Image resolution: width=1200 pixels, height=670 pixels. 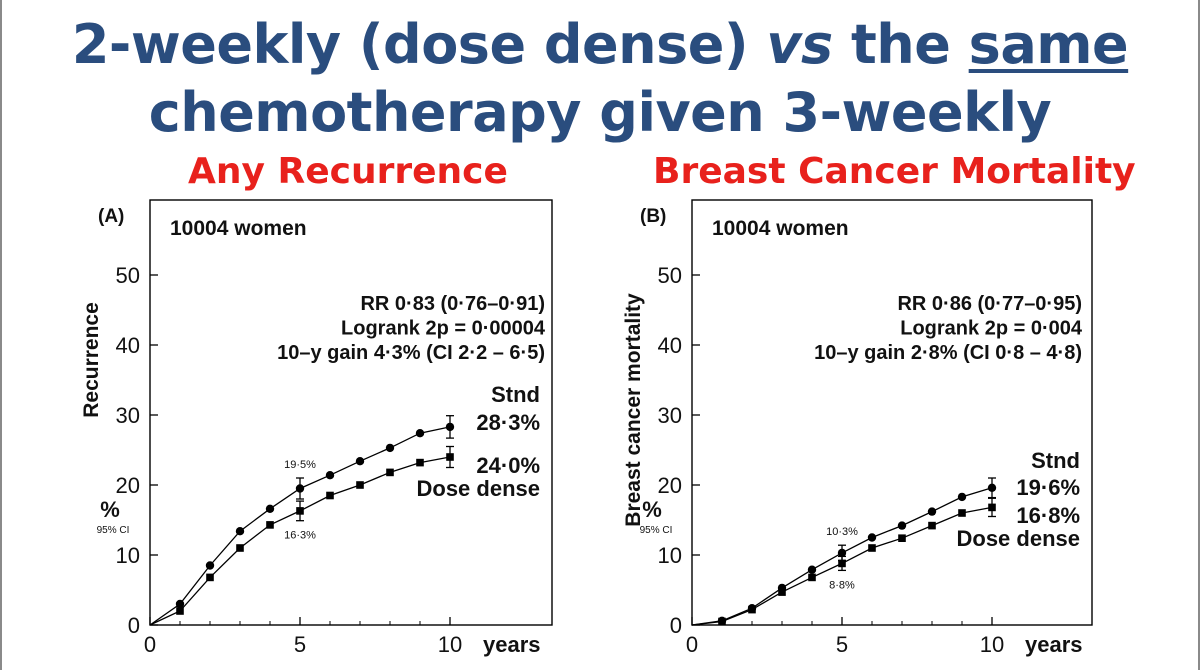 I want to click on series-line-stnd, so click(x=300, y=526).